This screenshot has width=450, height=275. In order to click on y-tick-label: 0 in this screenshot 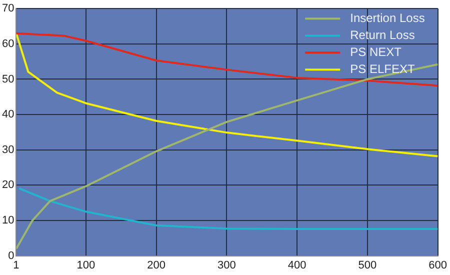, I will do `click(11, 256)`.